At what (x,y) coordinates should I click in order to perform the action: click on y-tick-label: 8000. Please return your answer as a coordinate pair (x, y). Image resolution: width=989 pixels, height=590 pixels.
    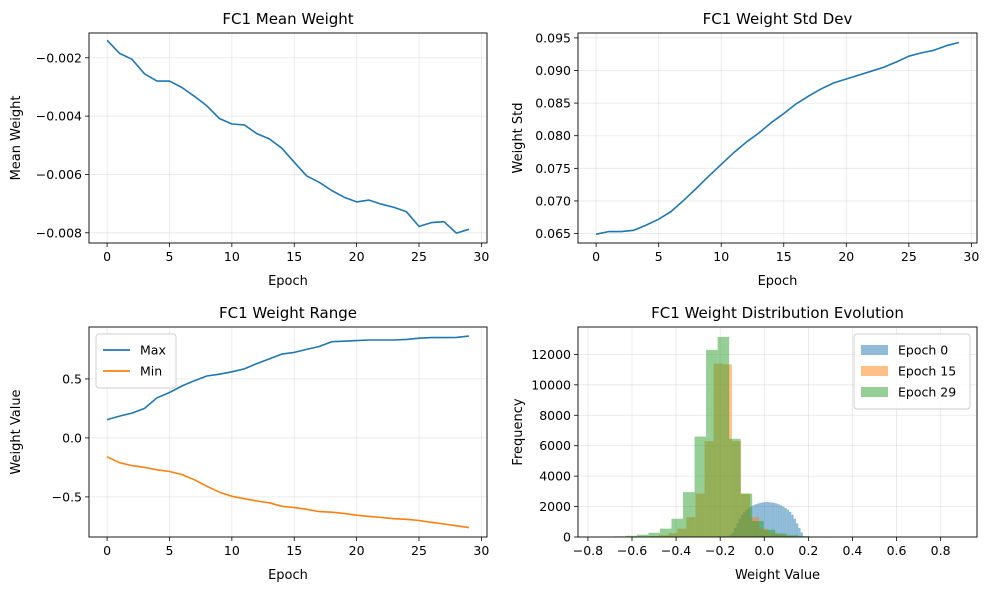
    Looking at the image, I should click on (555, 415).